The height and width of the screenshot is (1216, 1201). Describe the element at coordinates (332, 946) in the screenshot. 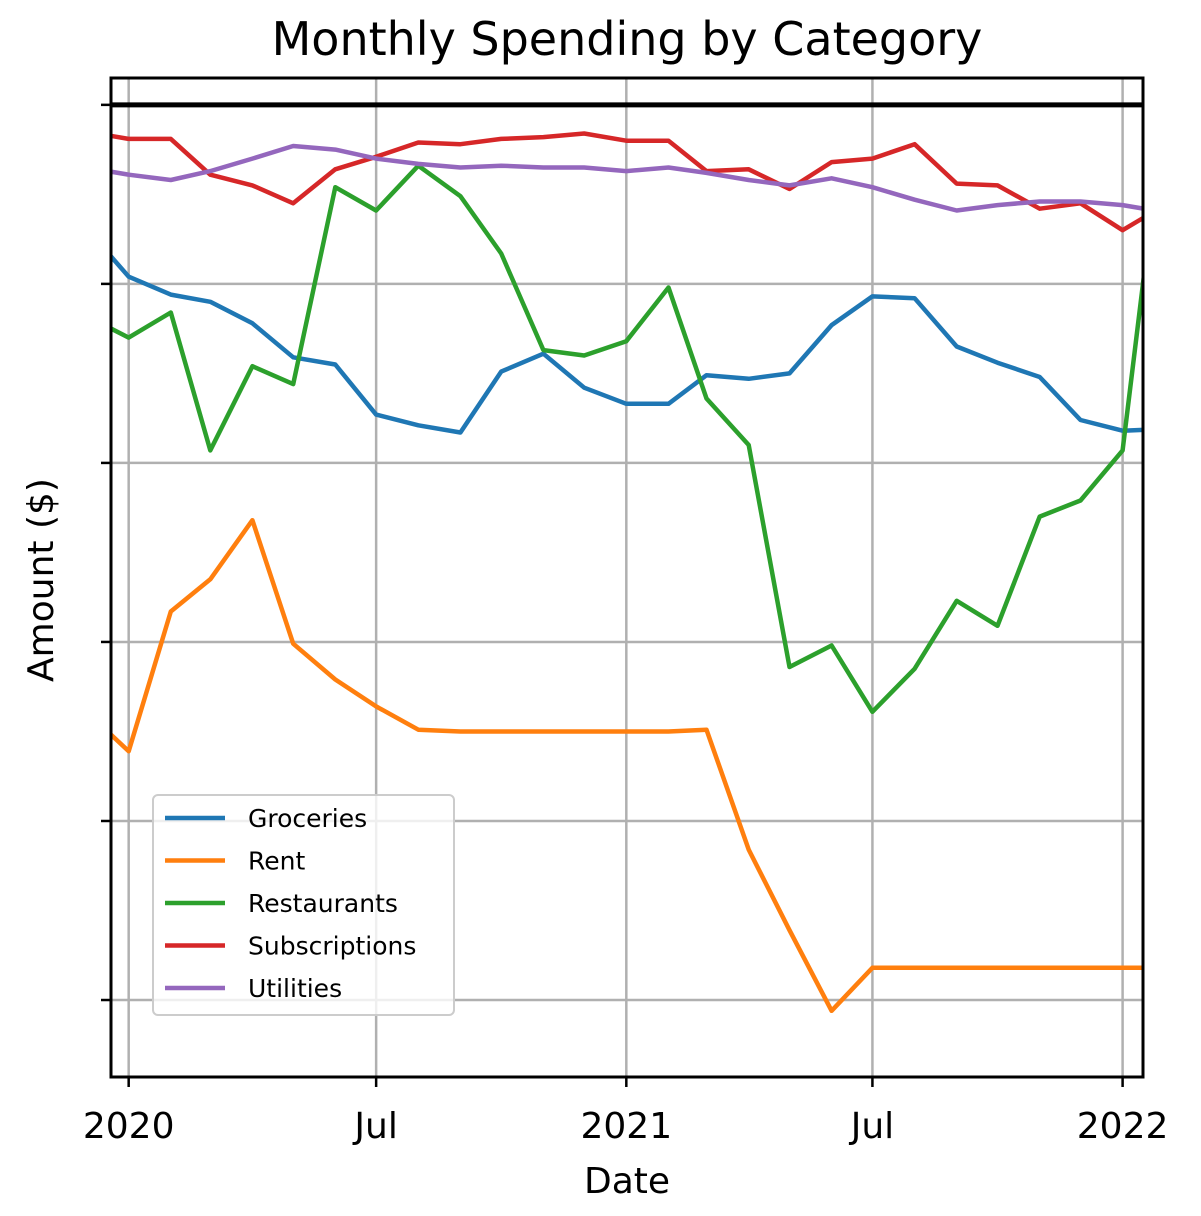

I see `legend-label: Subscriptions` at that location.